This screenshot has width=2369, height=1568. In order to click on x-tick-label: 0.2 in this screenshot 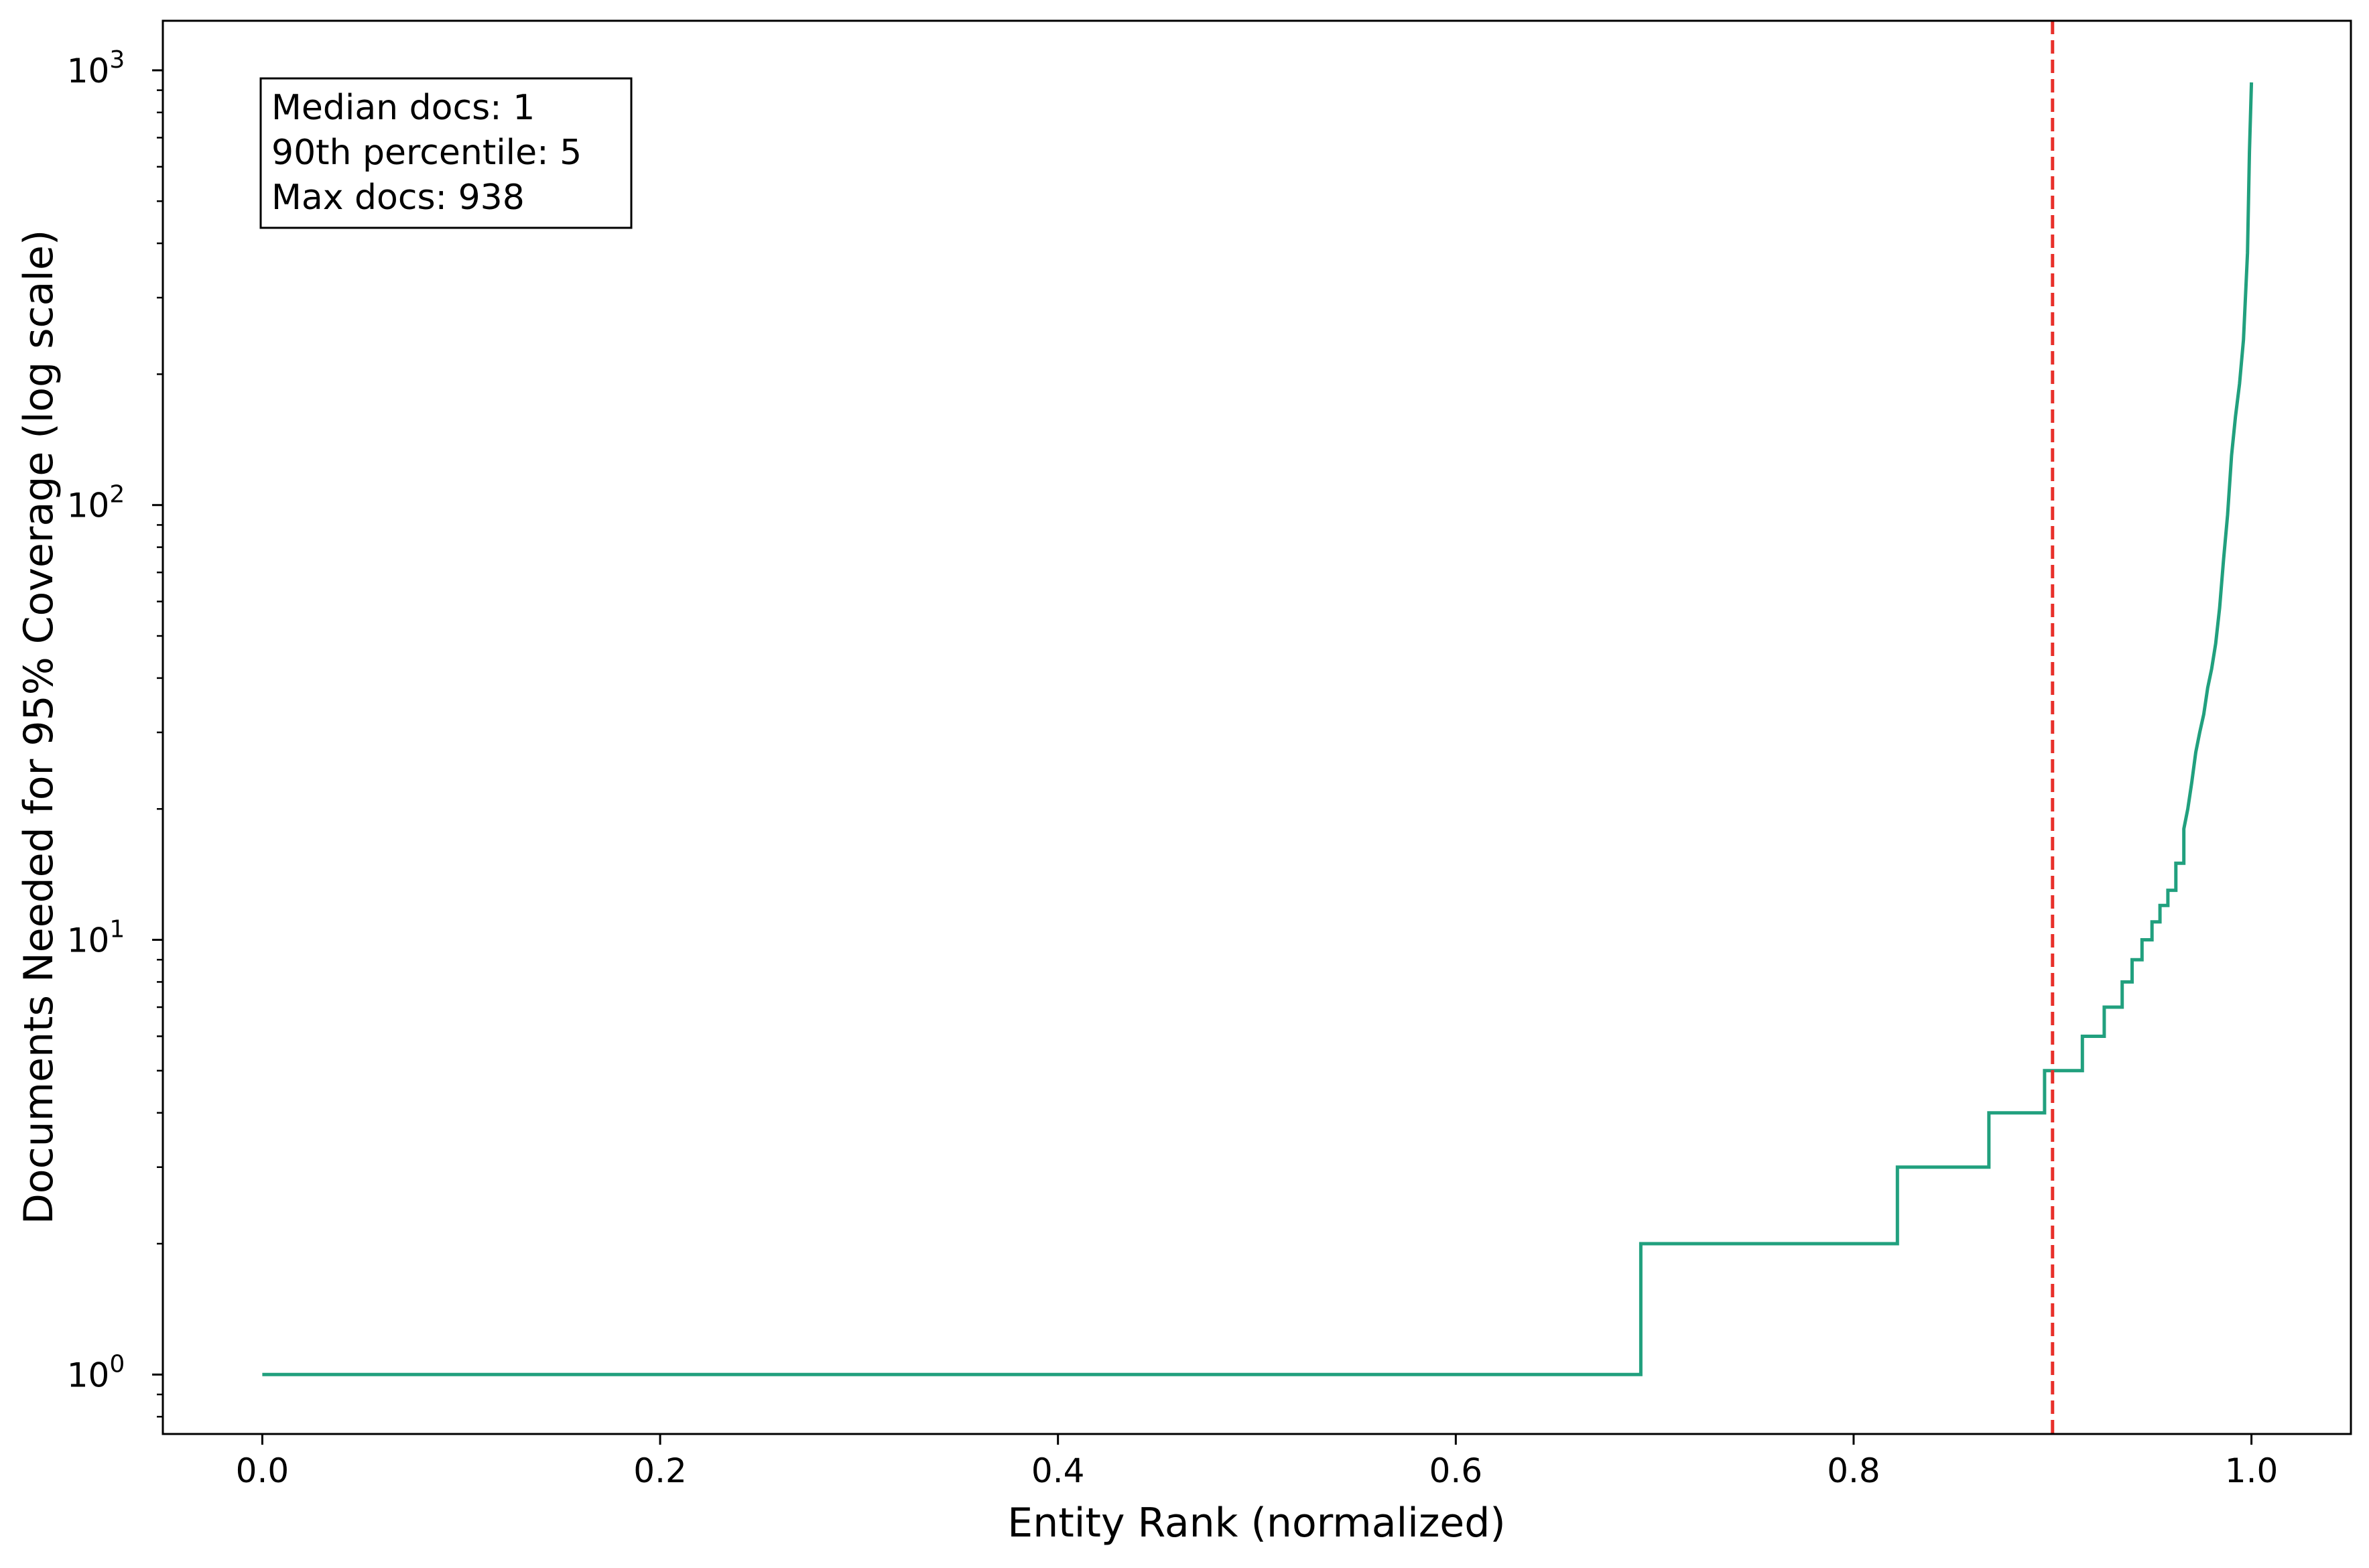, I will do `click(660, 1470)`.